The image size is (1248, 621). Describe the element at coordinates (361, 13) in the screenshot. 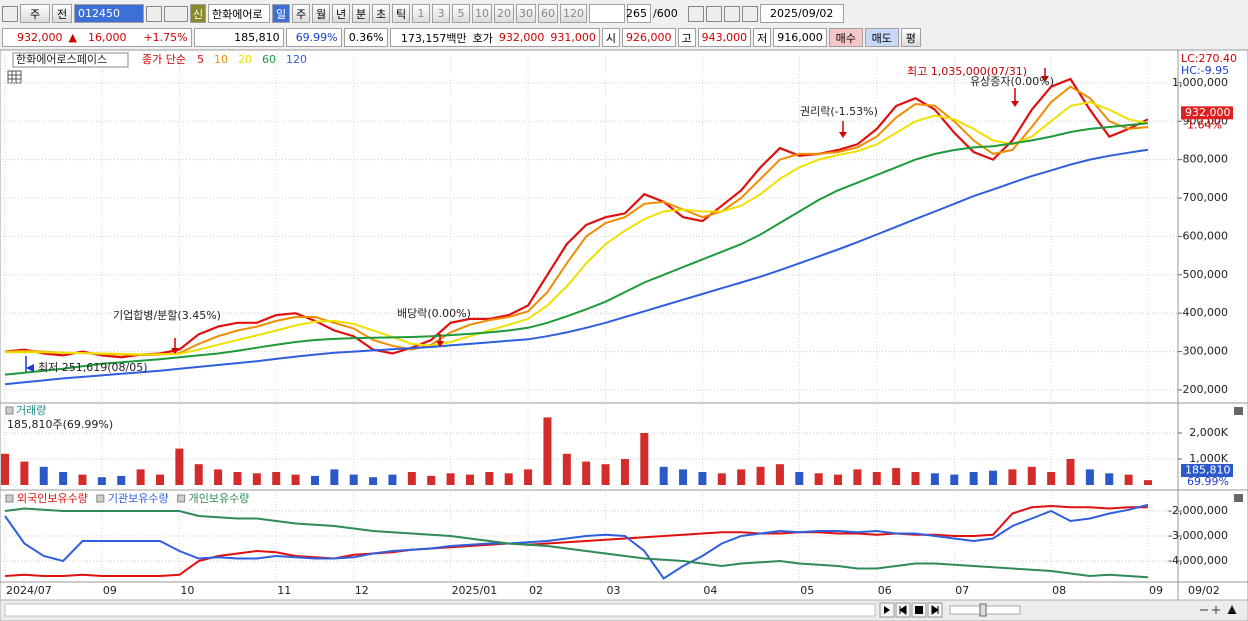

I see `period-button: 분` at that location.